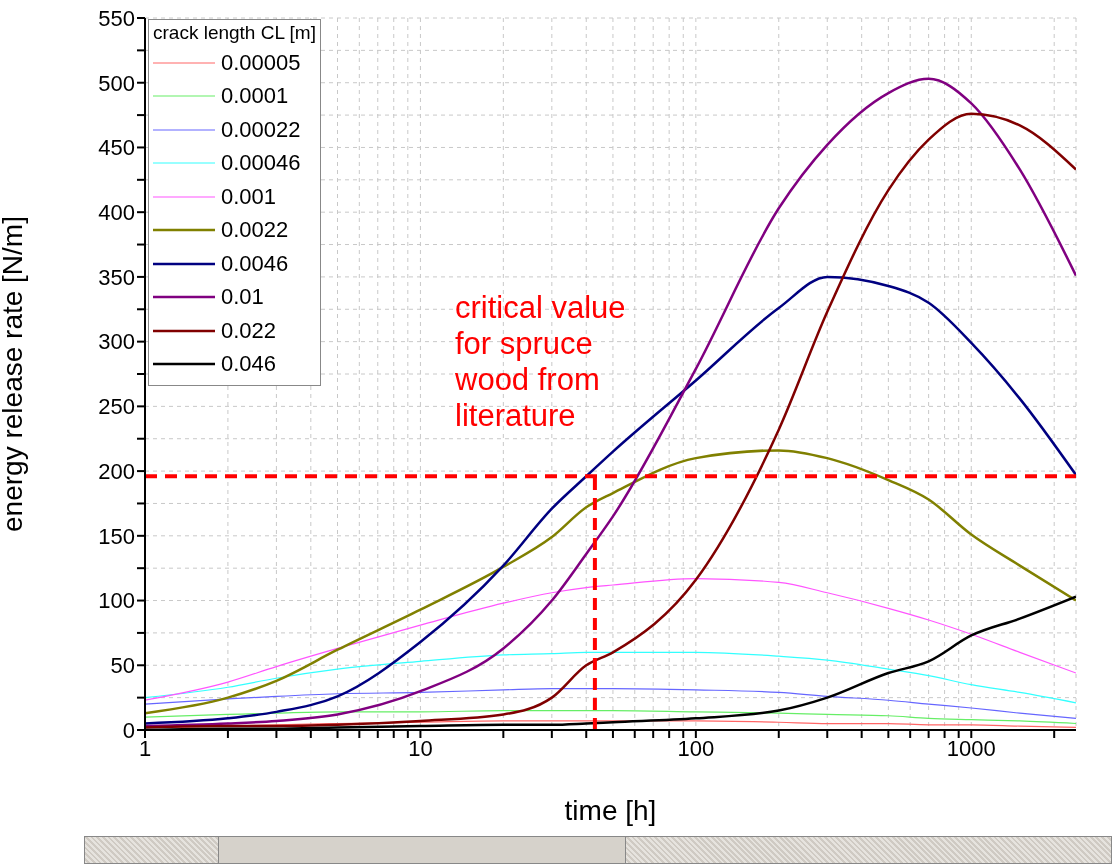 The height and width of the screenshot is (865, 1112). What do you see at coordinates (249, 330) in the screenshot?
I see `legend-label: 0.022` at bounding box center [249, 330].